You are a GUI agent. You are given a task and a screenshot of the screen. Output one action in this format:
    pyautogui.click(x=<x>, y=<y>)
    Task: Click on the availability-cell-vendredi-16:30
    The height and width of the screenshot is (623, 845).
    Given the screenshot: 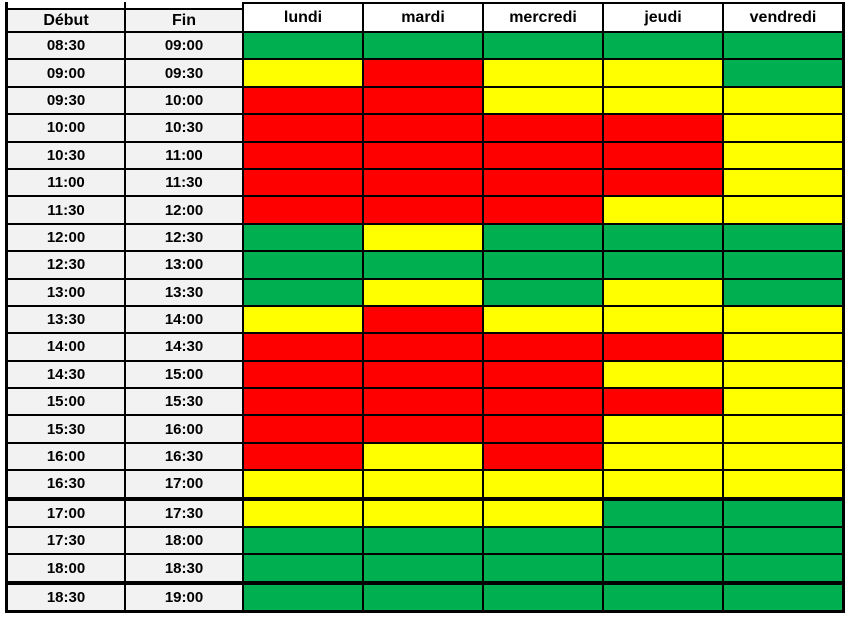 What is the action you would take?
    pyautogui.click(x=783, y=484)
    